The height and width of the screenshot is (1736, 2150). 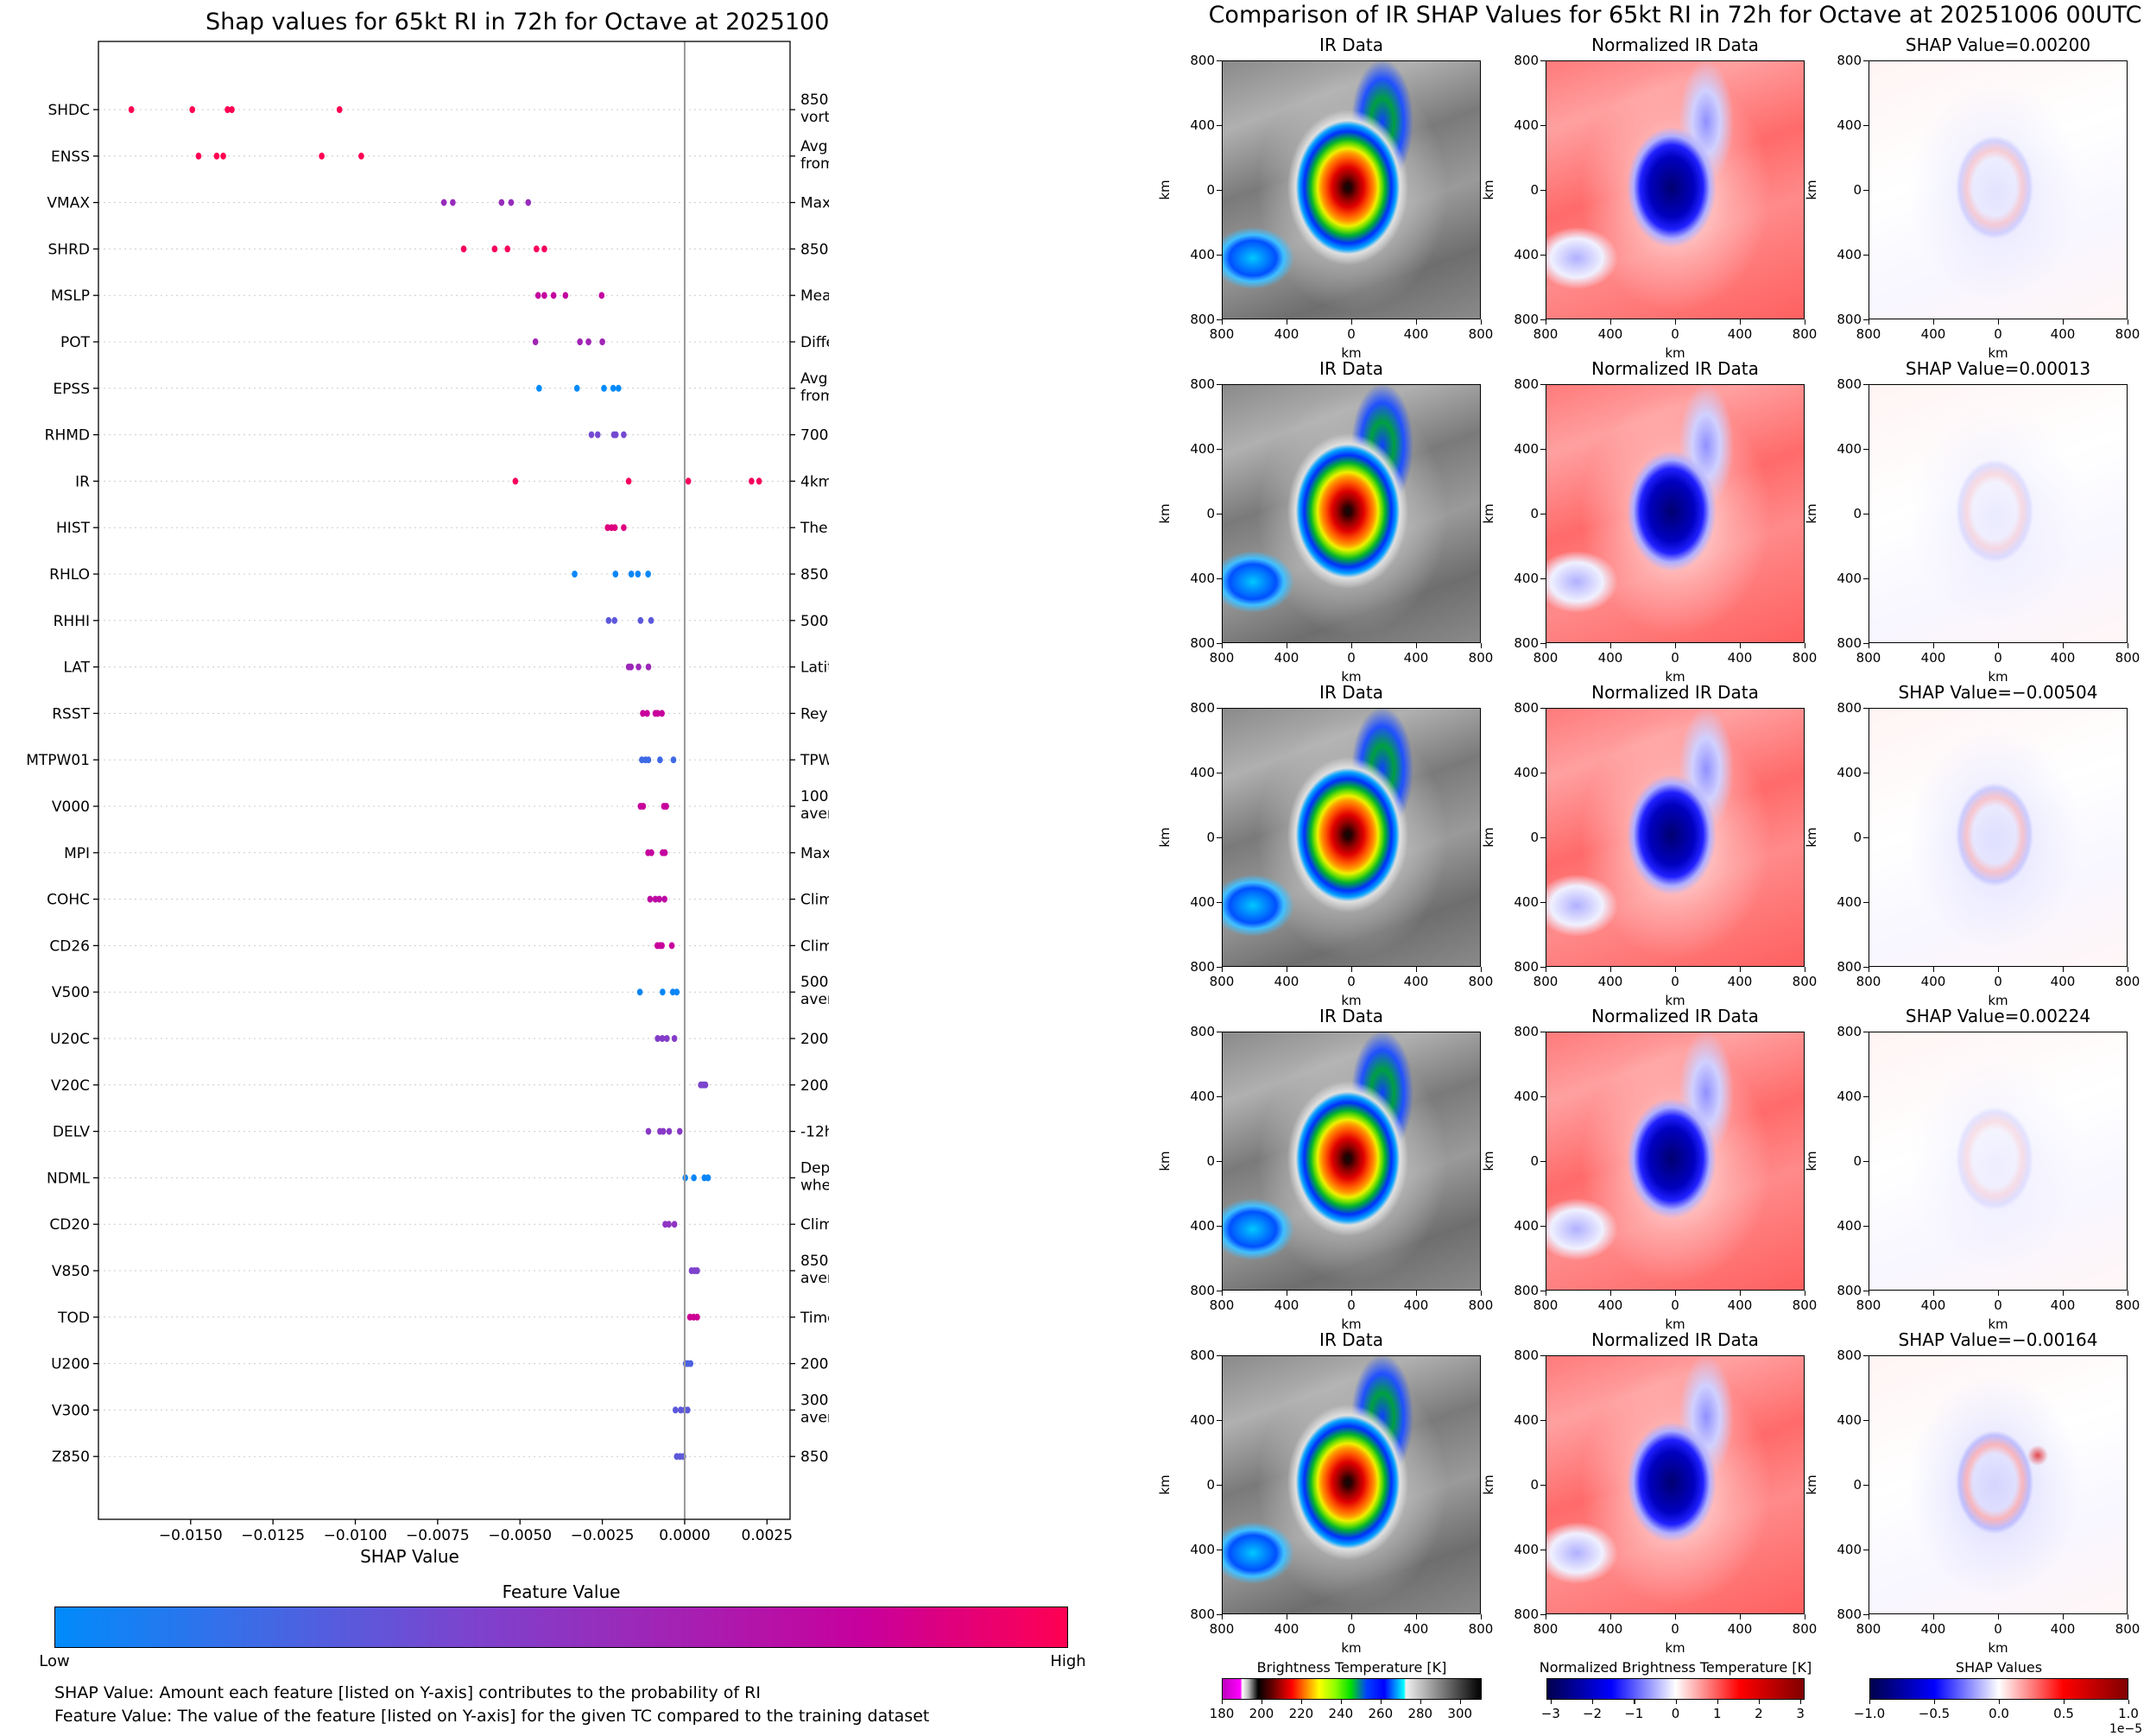 What do you see at coordinates (1675, 513) in the screenshot?
I see `normalized-ir-image` at bounding box center [1675, 513].